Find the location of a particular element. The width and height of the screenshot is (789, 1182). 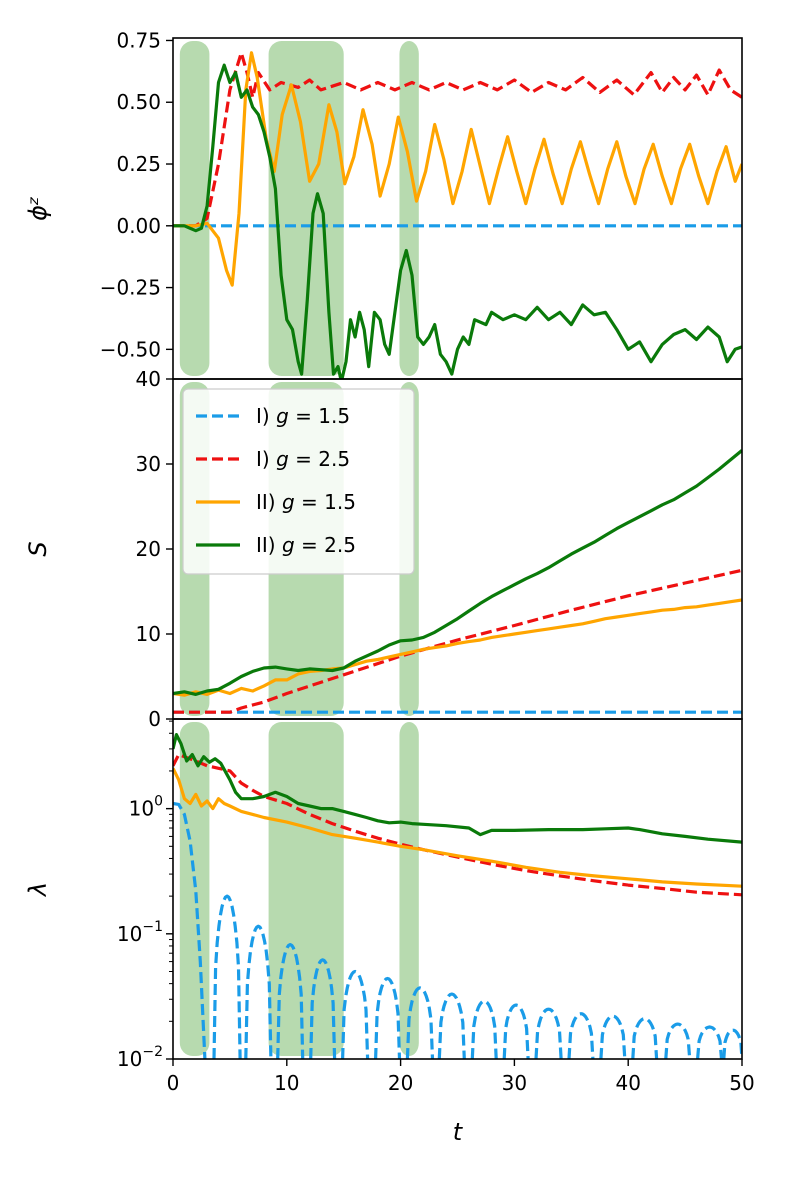

legend-entry-label: I) g = 1.5 is located at coordinates (303, 416).